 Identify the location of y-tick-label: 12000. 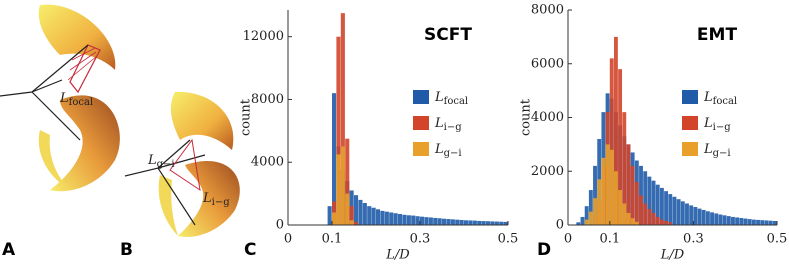
(263, 36).